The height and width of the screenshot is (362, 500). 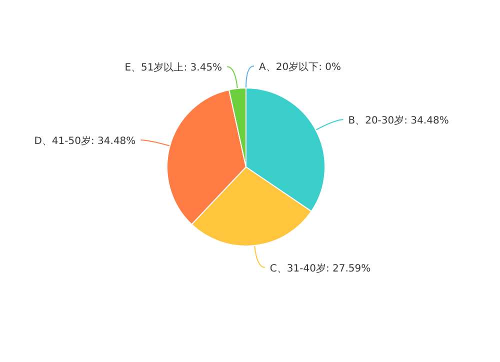 I want to click on slice-label: E、51岁以上: 3.45%, so click(x=173, y=68).